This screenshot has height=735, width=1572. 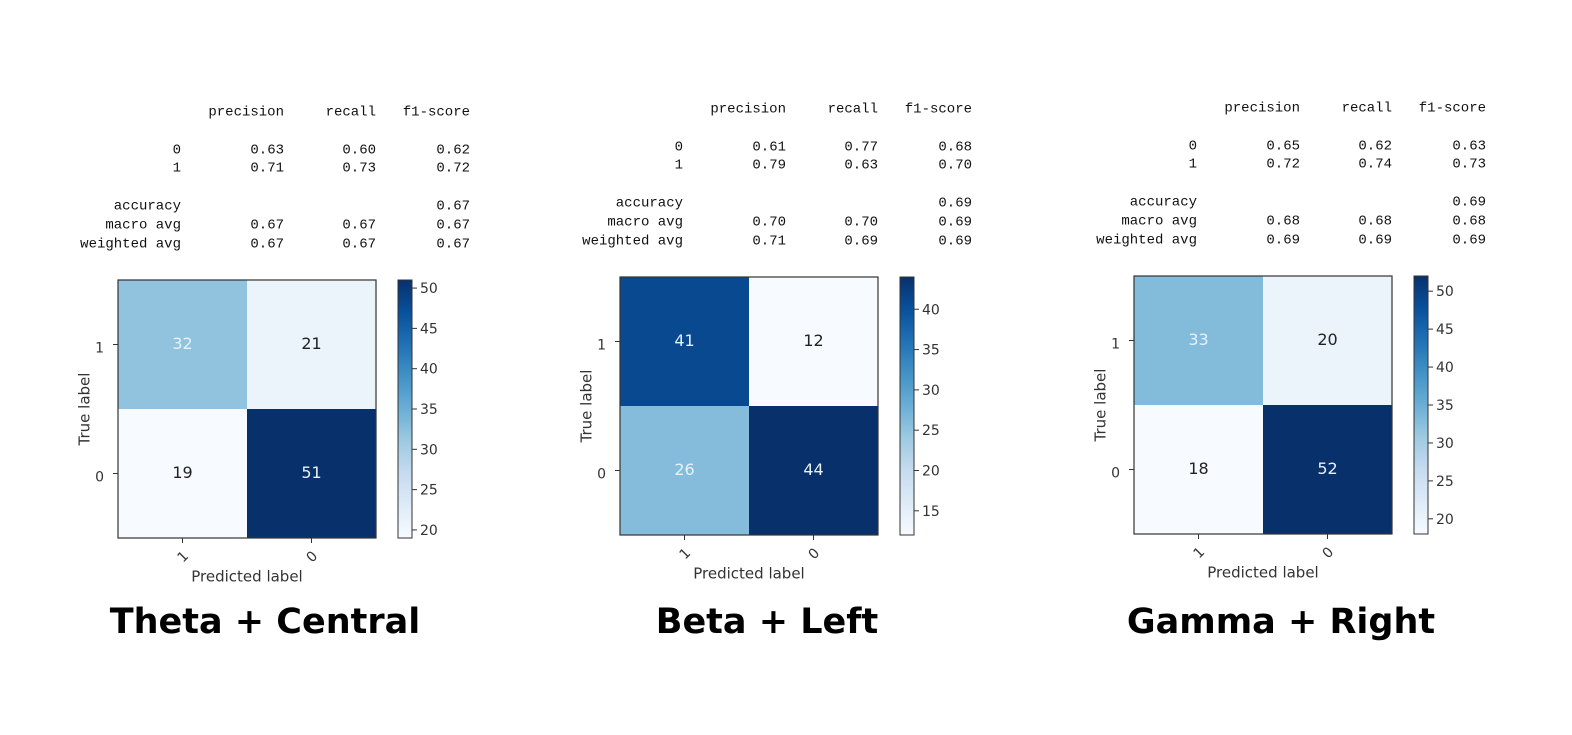 I want to click on cell-value: 26, so click(x=684, y=469).